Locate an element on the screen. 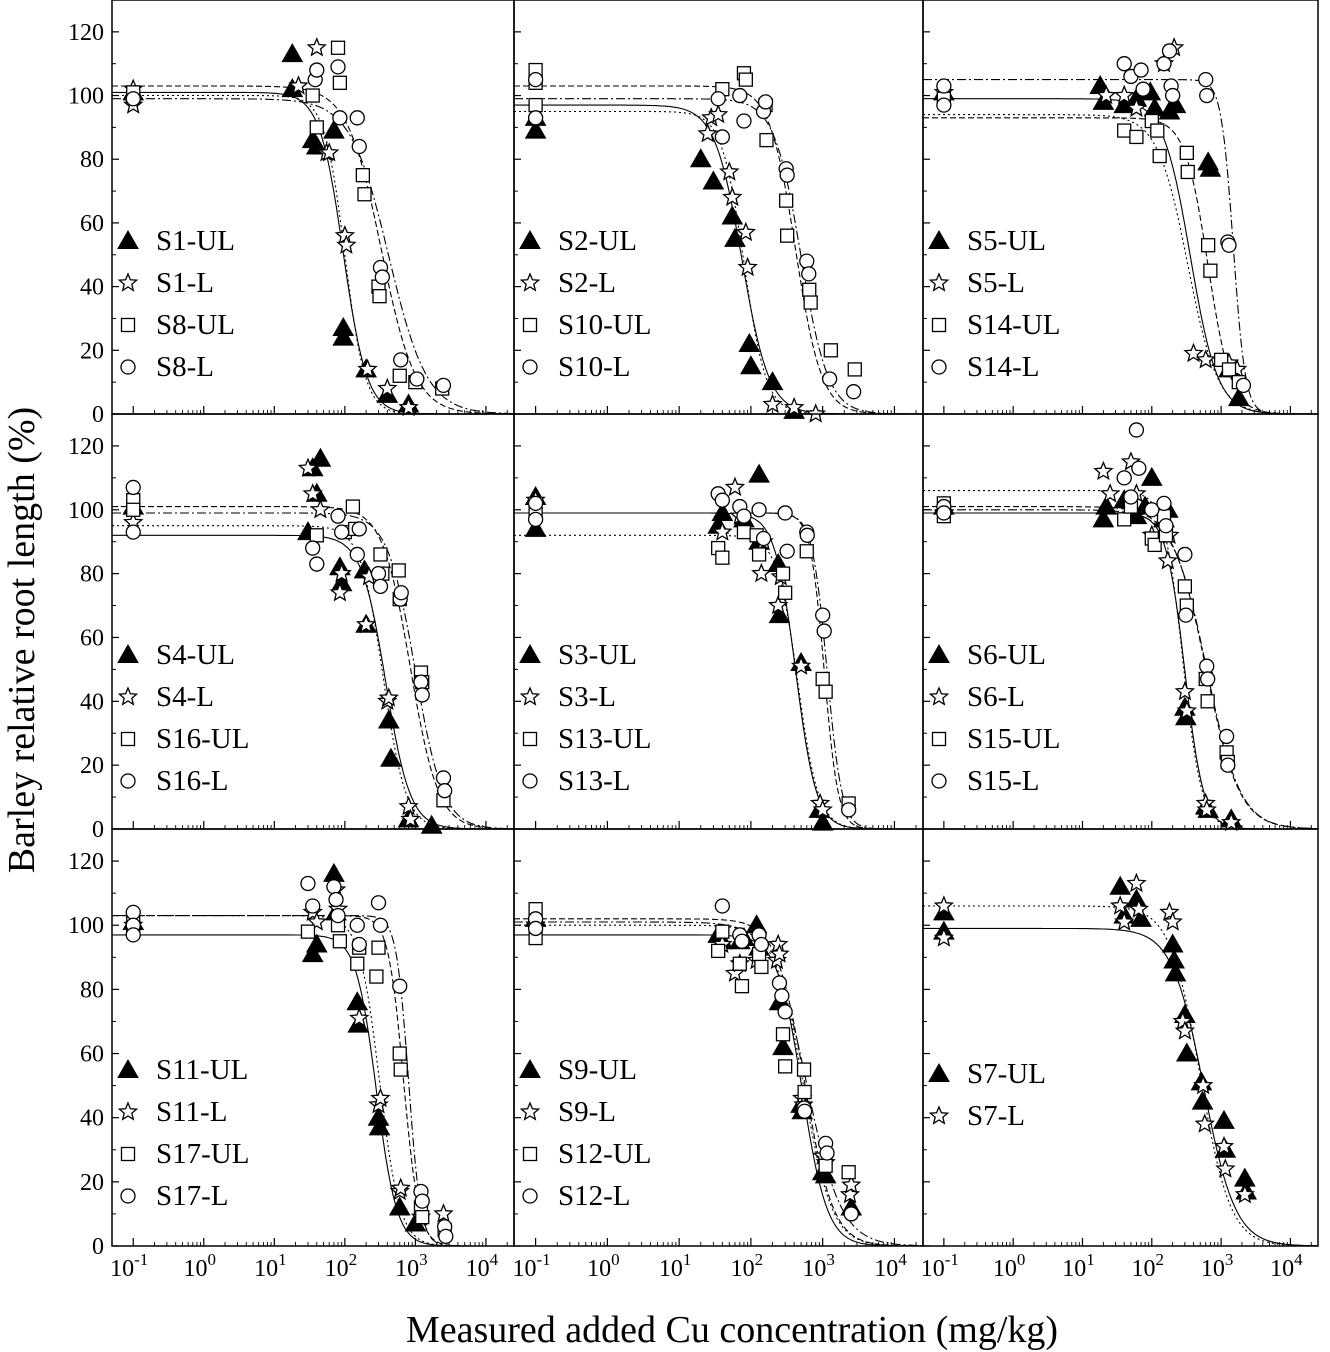 This screenshot has width=1330, height=1352. legend-label: S4-L is located at coordinates (185, 697).